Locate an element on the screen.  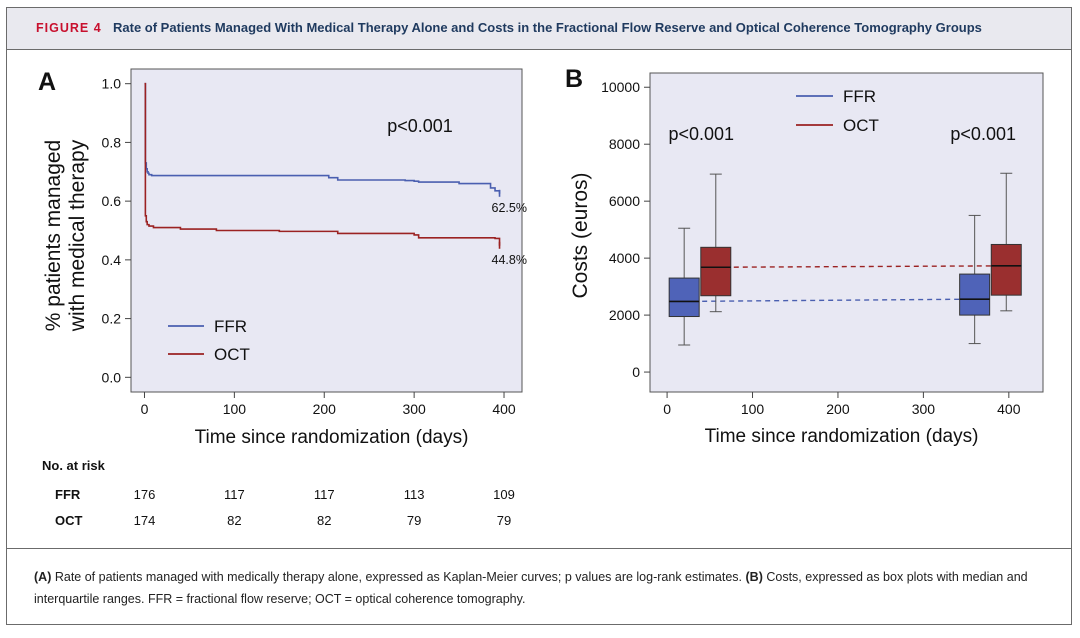
at-risk-value: 174 is located at coordinates (145, 520).